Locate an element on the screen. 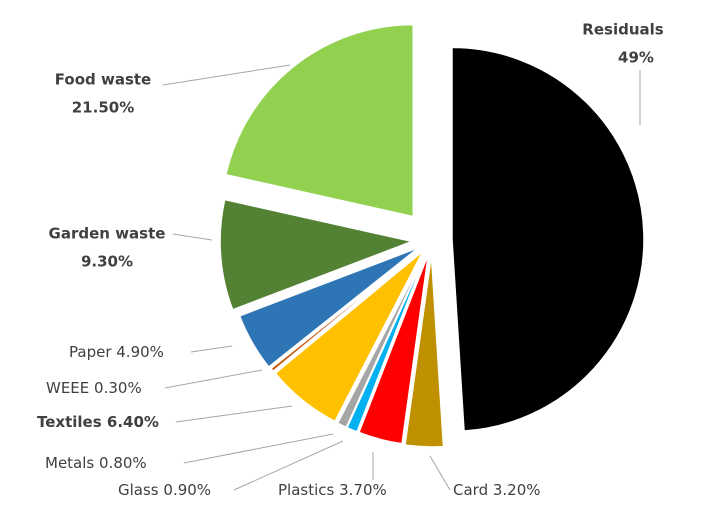 The width and height of the screenshot is (703, 508). value-label: 3.20% is located at coordinates (517, 490).